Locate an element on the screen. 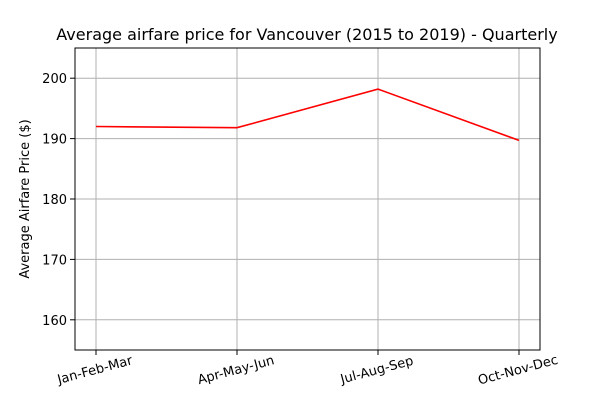 The image size is (600, 400). x-tick-label: Jan-Feb-Mar is located at coordinates (95, 370).